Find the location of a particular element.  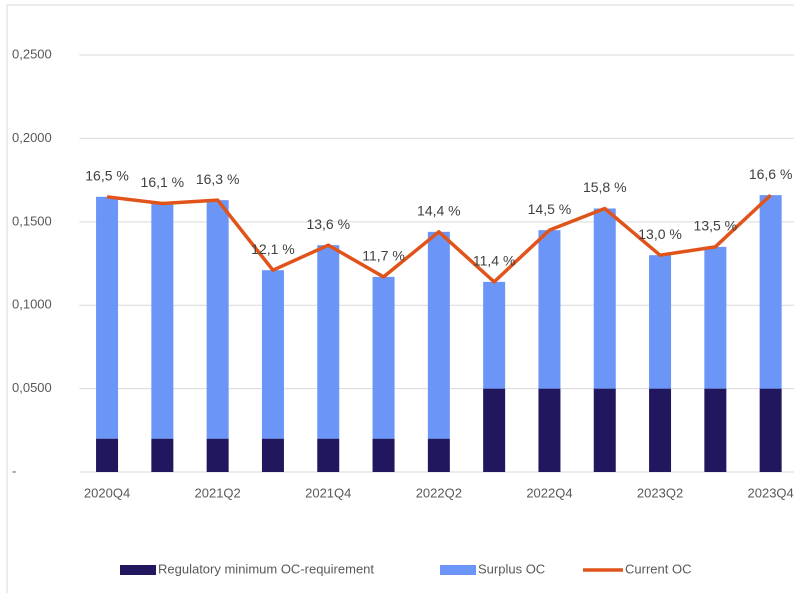

data-label: 13,0 % is located at coordinates (660, 234).